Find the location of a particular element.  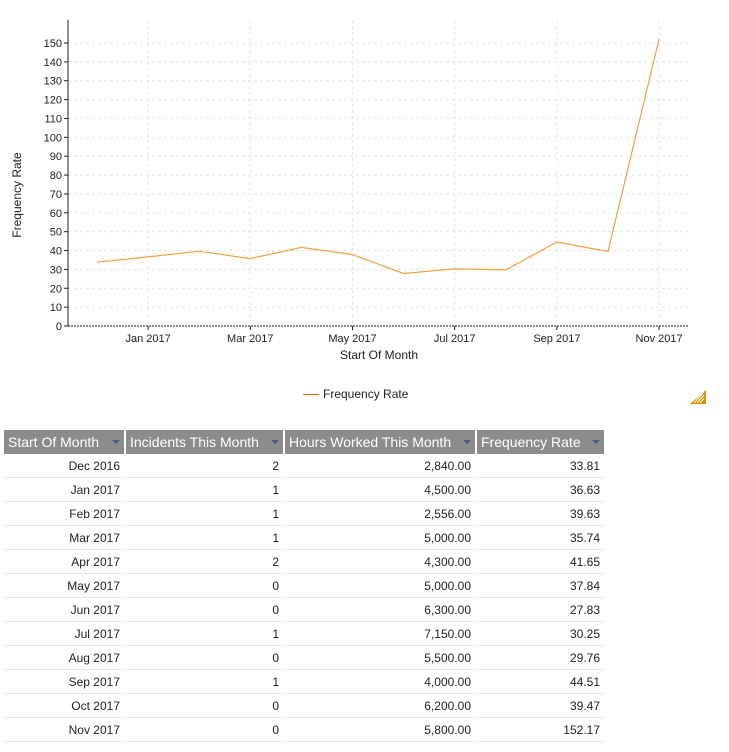

column-header-start-of-month: Start Of Month is located at coordinates (65, 442).